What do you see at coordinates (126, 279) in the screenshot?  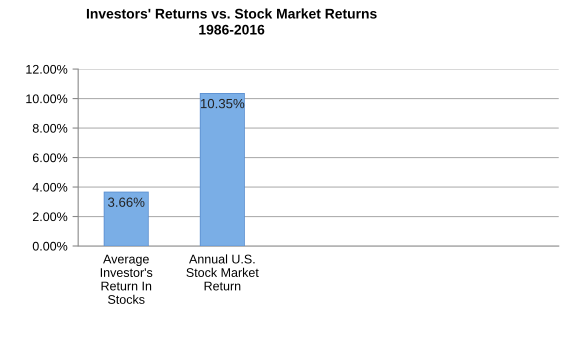 I see `x-tick-label: Average Investor's Return In Stocks` at bounding box center [126, 279].